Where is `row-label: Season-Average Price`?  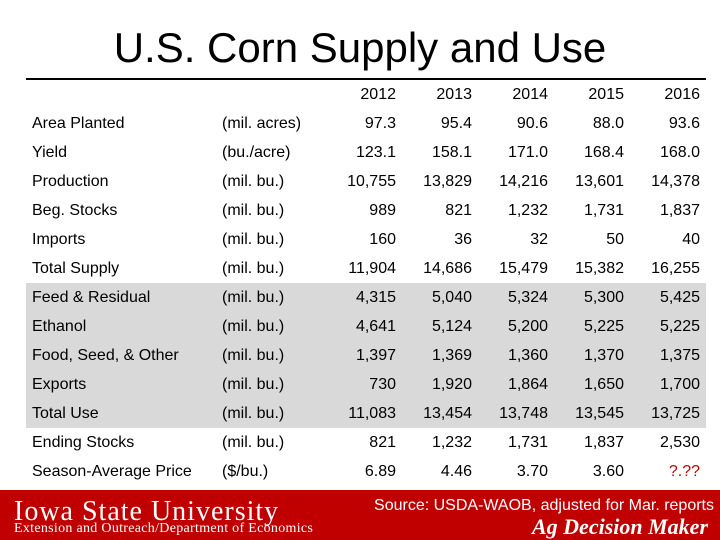 row-label: Season-Average Price is located at coordinates (112, 471).